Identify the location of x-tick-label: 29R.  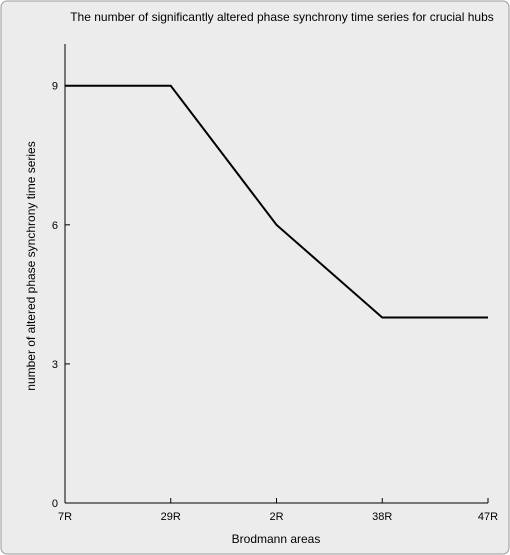
(171, 517).